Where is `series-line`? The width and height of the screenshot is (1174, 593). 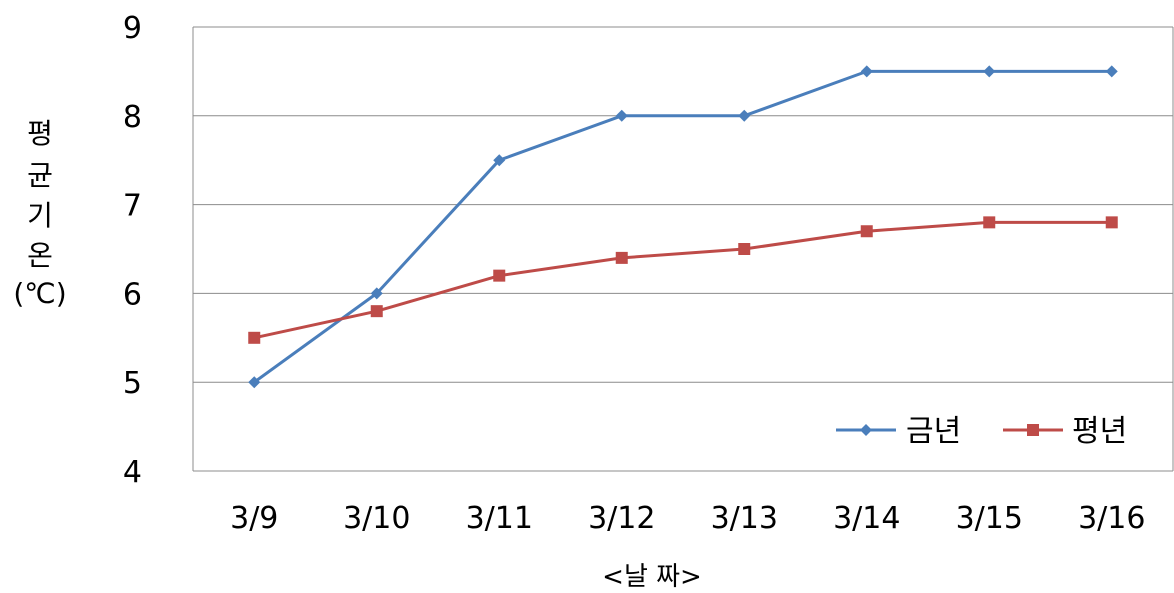 series-line is located at coordinates (682, 280).